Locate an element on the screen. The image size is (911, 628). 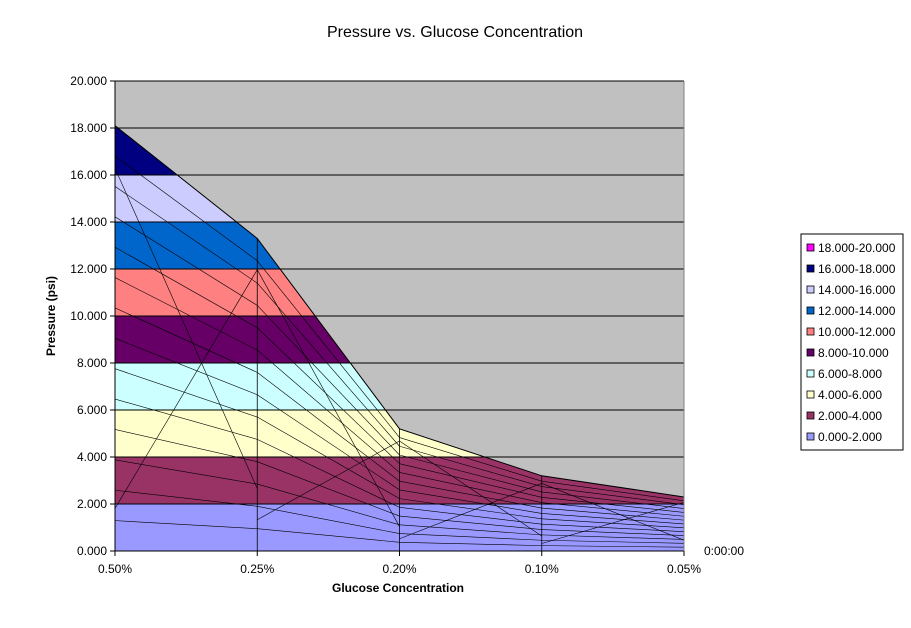
y-tick-label: 6.000 is located at coordinates (92, 410).